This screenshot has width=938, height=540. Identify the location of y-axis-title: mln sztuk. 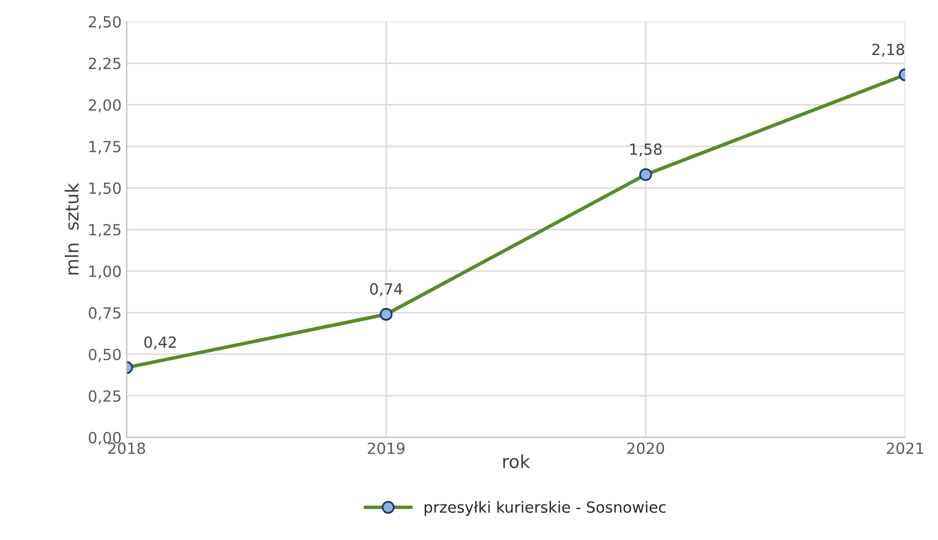
(71, 228).